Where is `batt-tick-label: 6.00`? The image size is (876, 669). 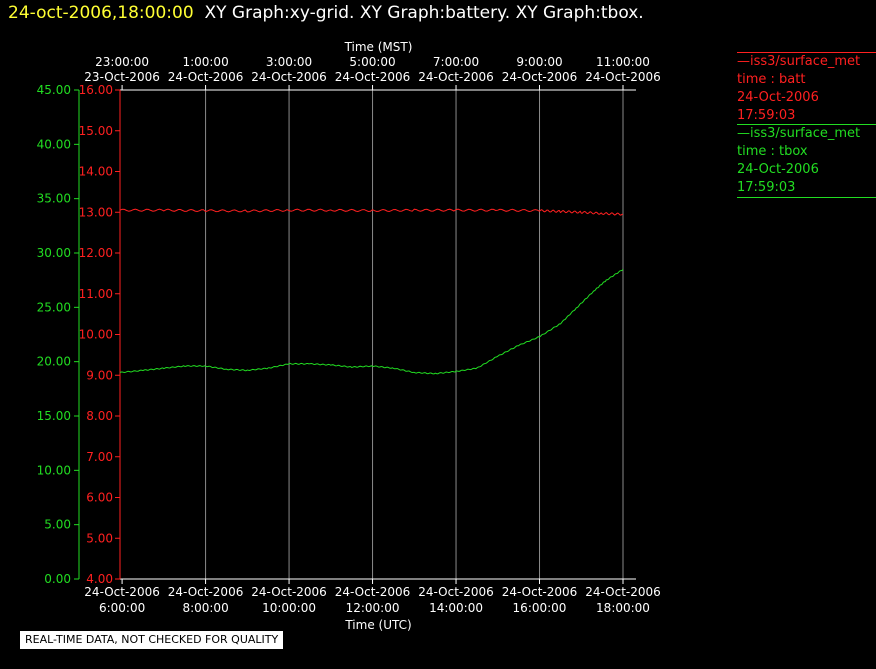 batt-tick-label: 6.00 is located at coordinates (99, 498).